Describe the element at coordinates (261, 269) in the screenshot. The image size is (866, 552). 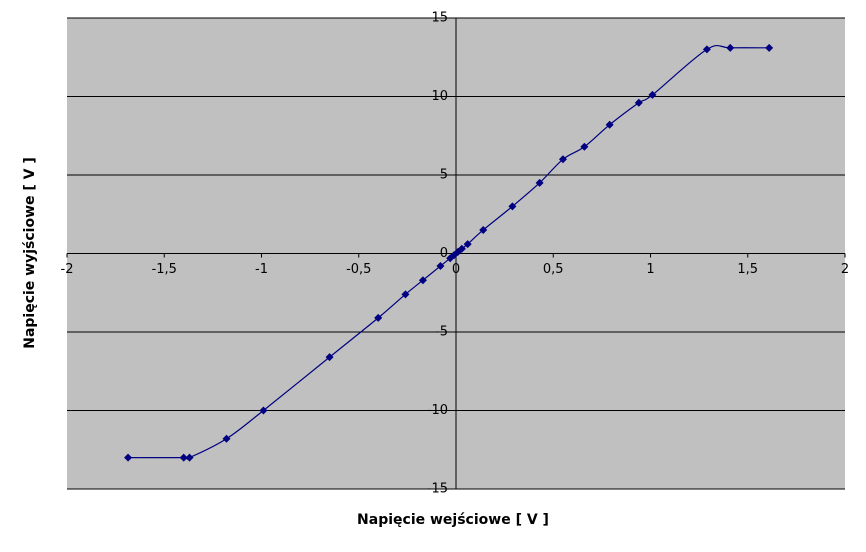
I see `x-tick-label: -1` at that location.